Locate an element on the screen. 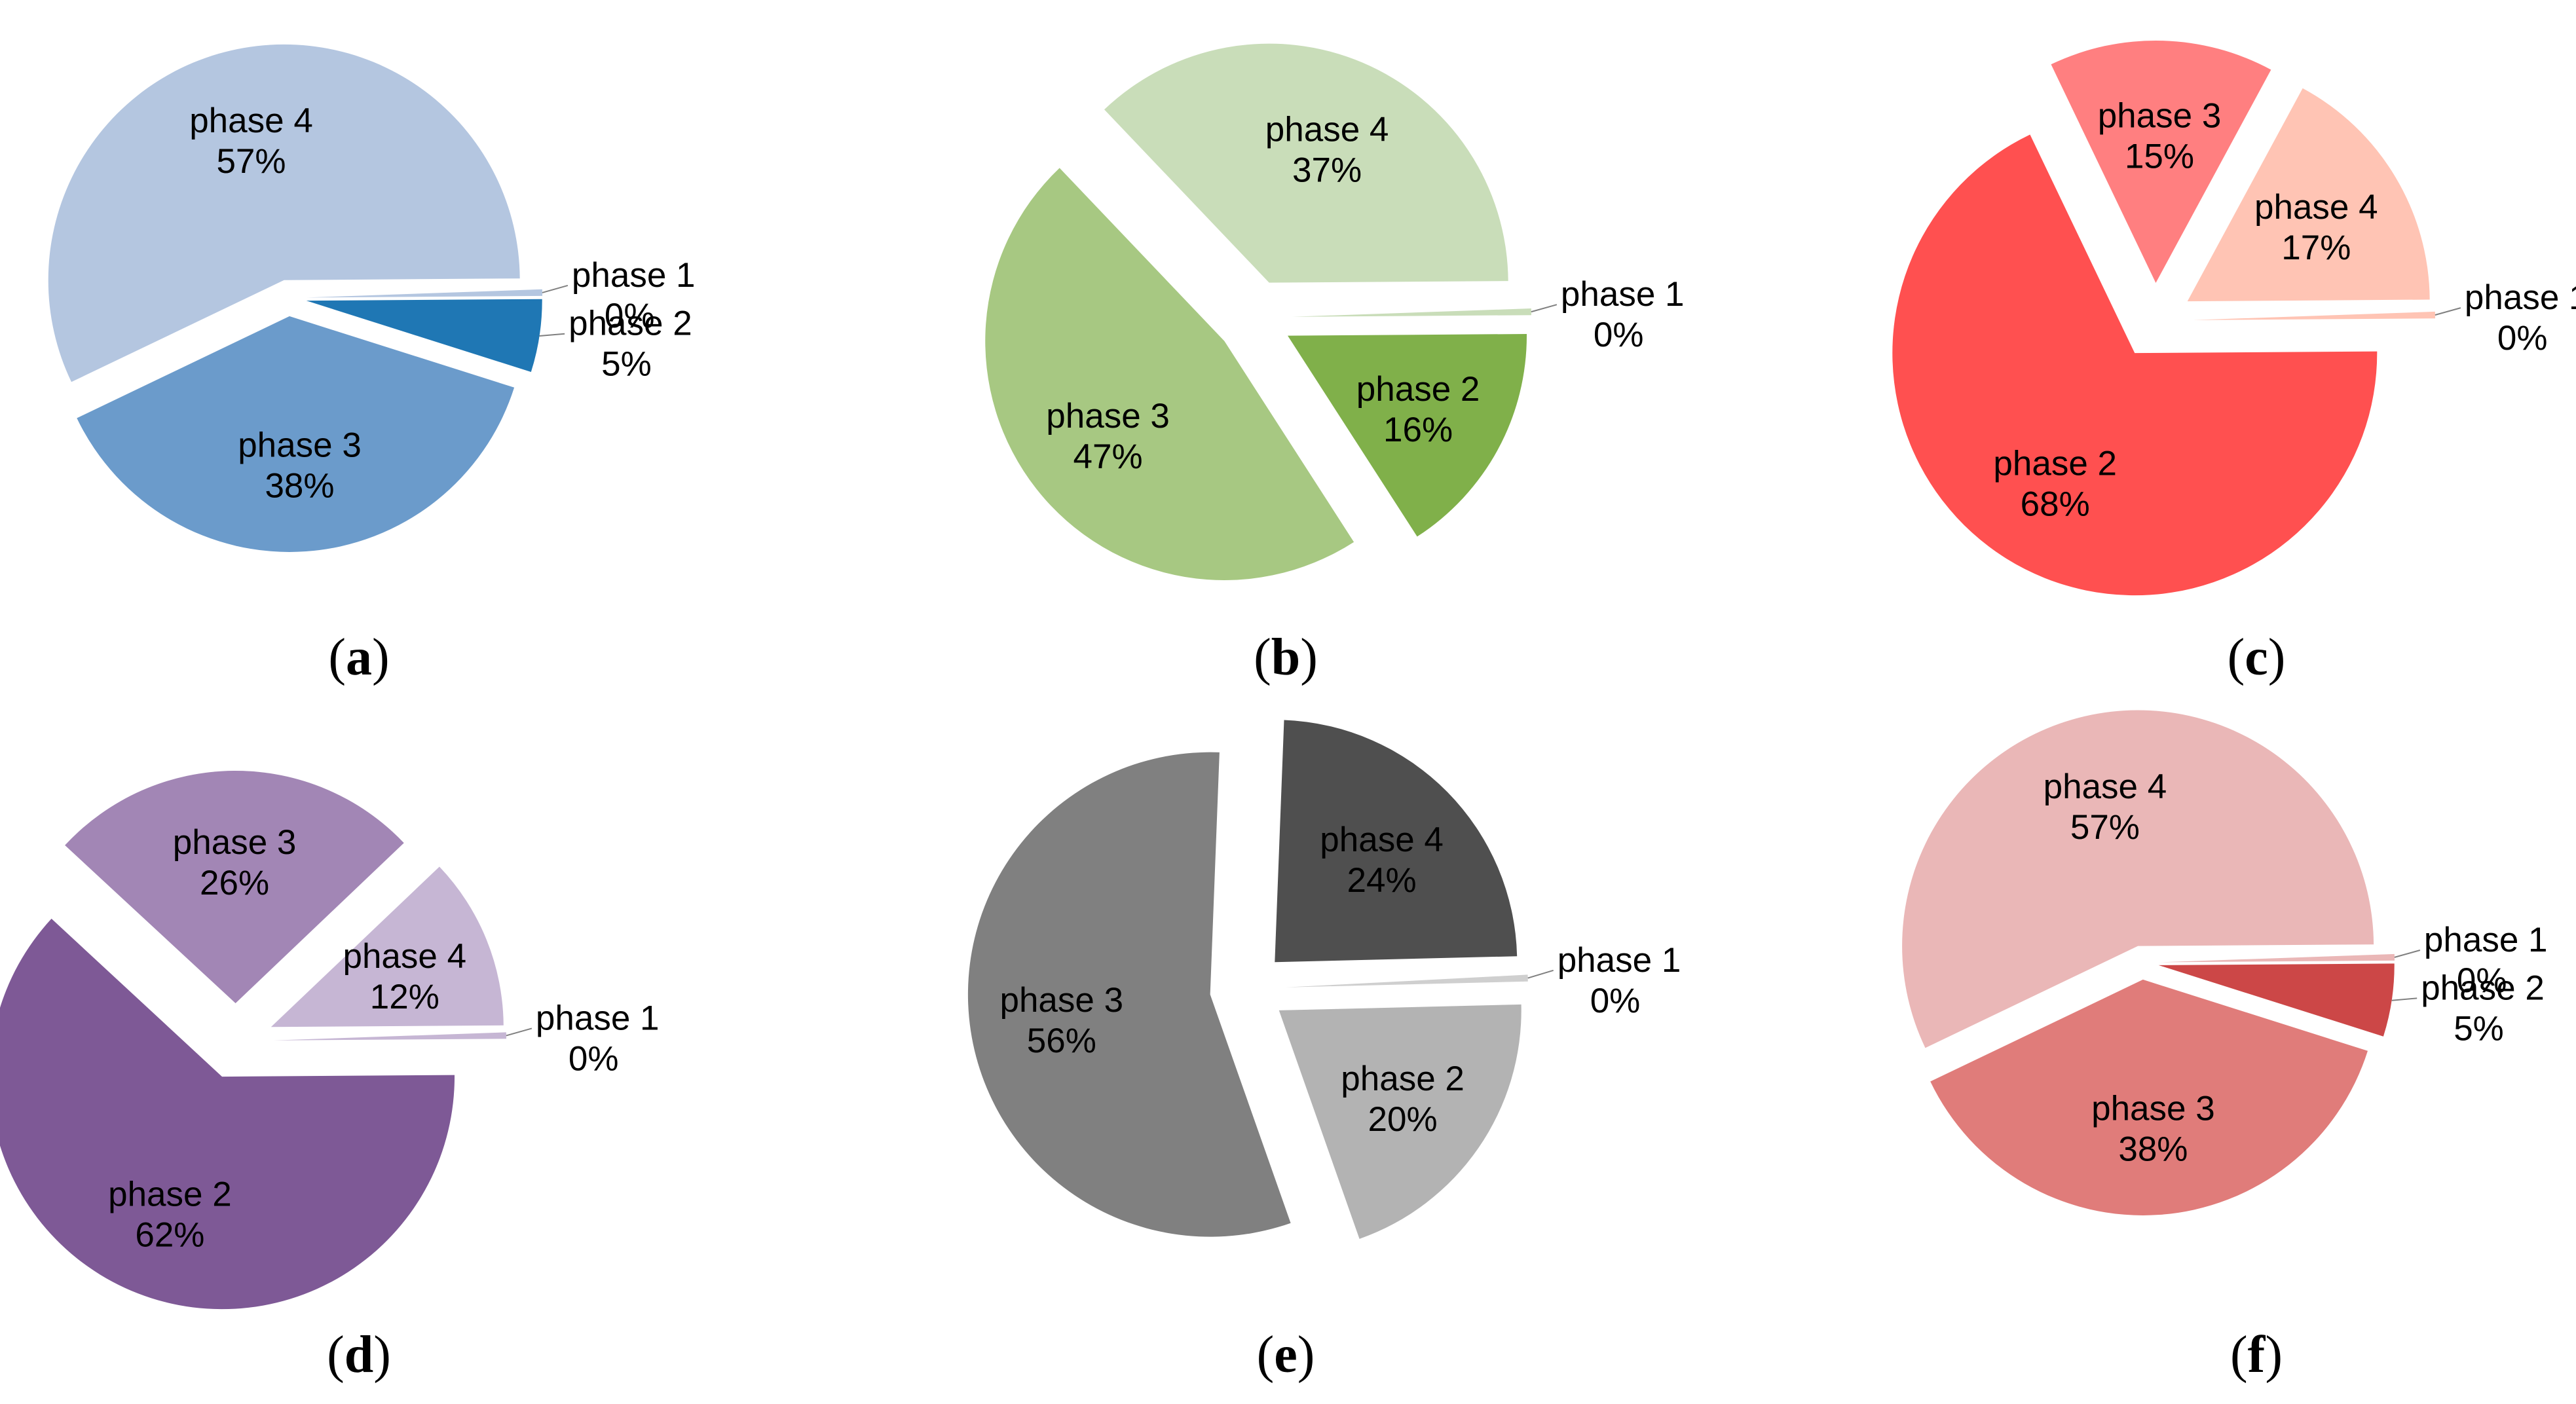 The height and width of the screenshot is (1404, 2576). slice-label: phase 3 15% is located at coordinates (2160, 136).